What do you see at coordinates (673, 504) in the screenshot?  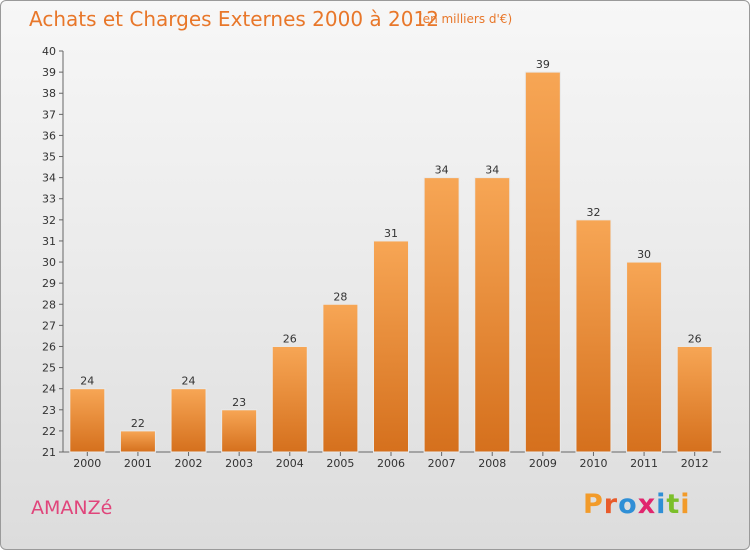 I see `logo-letter: t` at bounding box center [673, 504].